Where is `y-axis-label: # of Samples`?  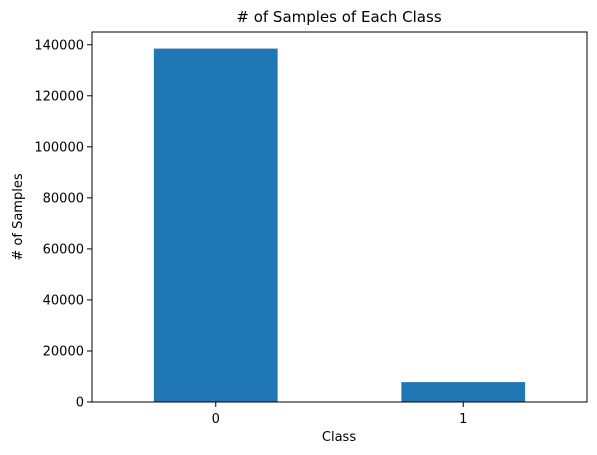 y-axis-label: # of Samples is located at coordinates (18, 216).